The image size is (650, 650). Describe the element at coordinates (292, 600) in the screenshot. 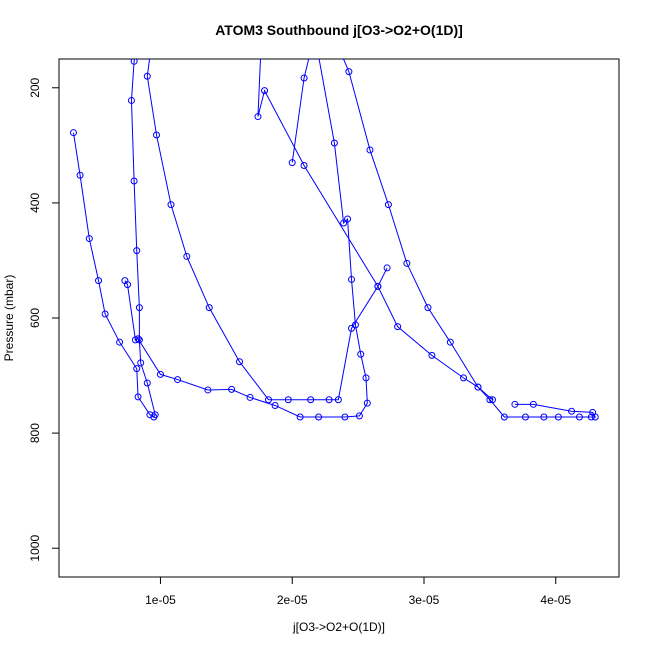

I see `x-tick-label: 2e-05` at that location.